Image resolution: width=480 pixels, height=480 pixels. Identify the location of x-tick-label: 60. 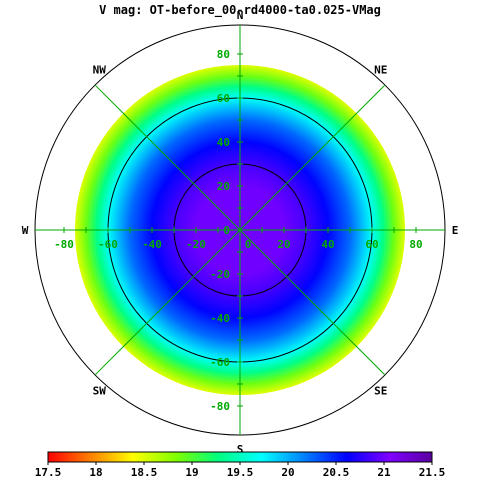
(371, 244).